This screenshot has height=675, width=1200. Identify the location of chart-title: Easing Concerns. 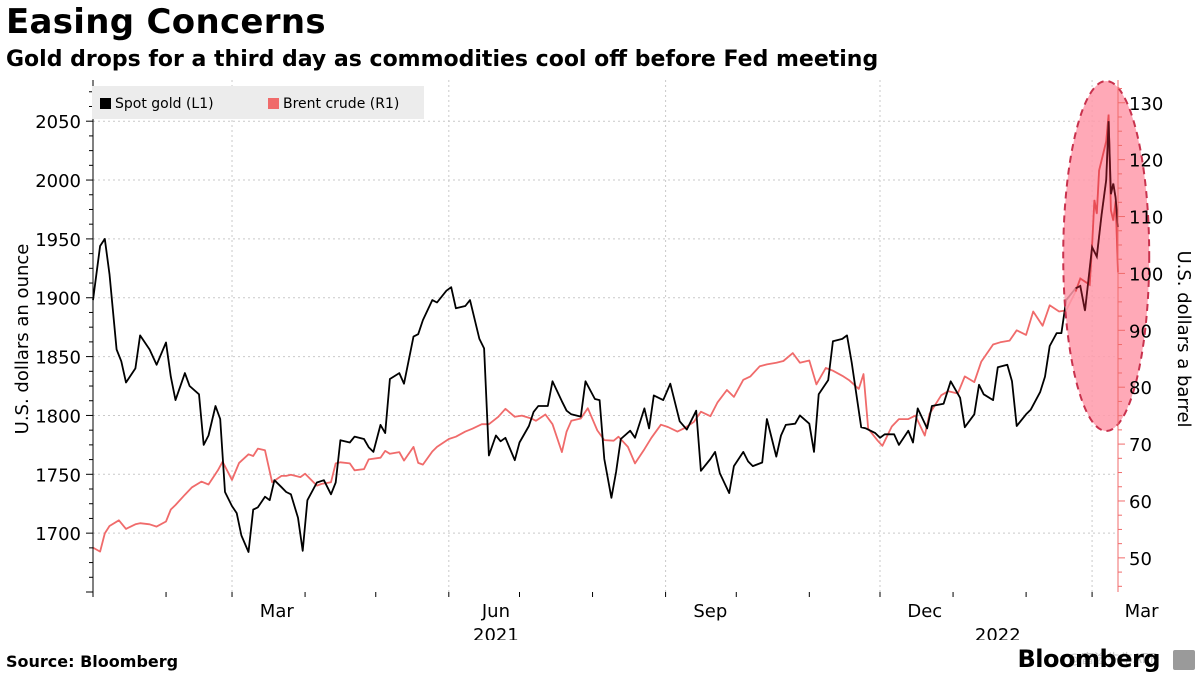
(166, 22).